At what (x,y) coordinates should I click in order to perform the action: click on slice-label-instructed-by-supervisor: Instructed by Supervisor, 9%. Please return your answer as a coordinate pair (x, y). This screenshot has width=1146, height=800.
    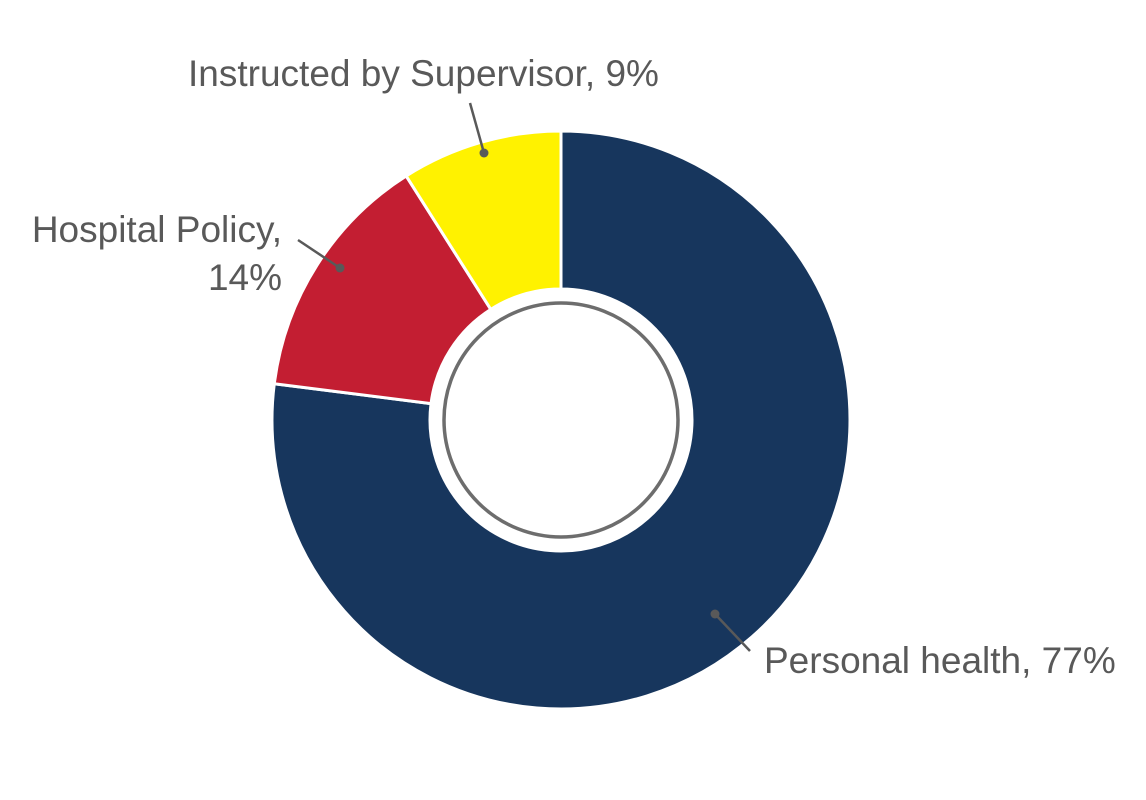
    Looking at the image, I should click on (423, 73).